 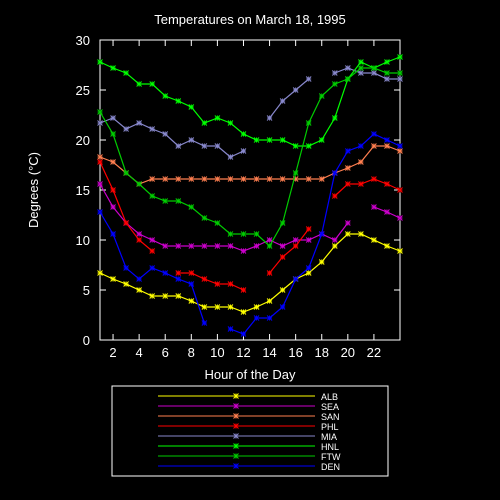 I want to click on series-mia, so click(x=250, y=112).